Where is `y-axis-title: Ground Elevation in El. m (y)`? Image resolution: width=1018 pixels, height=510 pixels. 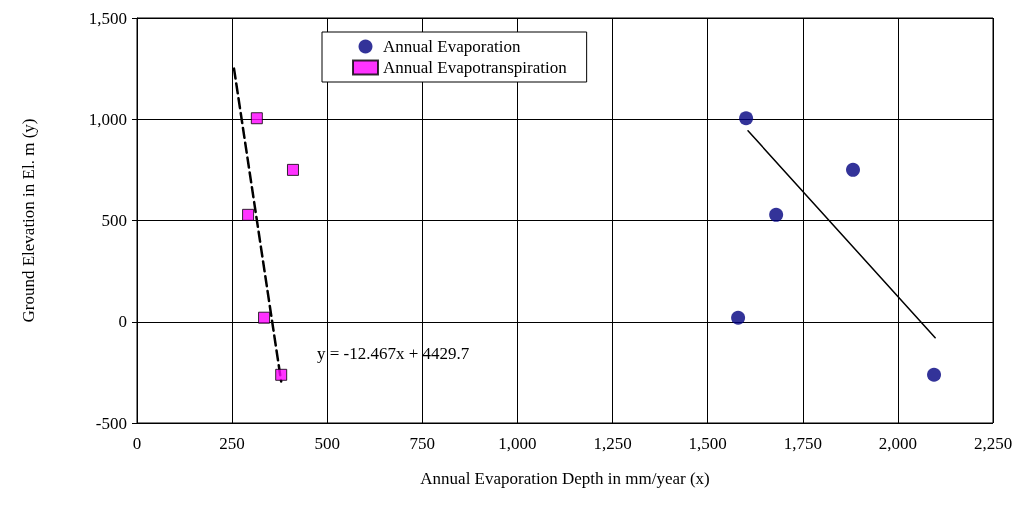
y-axis-title: Ground Elevation in El. m (y) is located at coordinates (28, 220).